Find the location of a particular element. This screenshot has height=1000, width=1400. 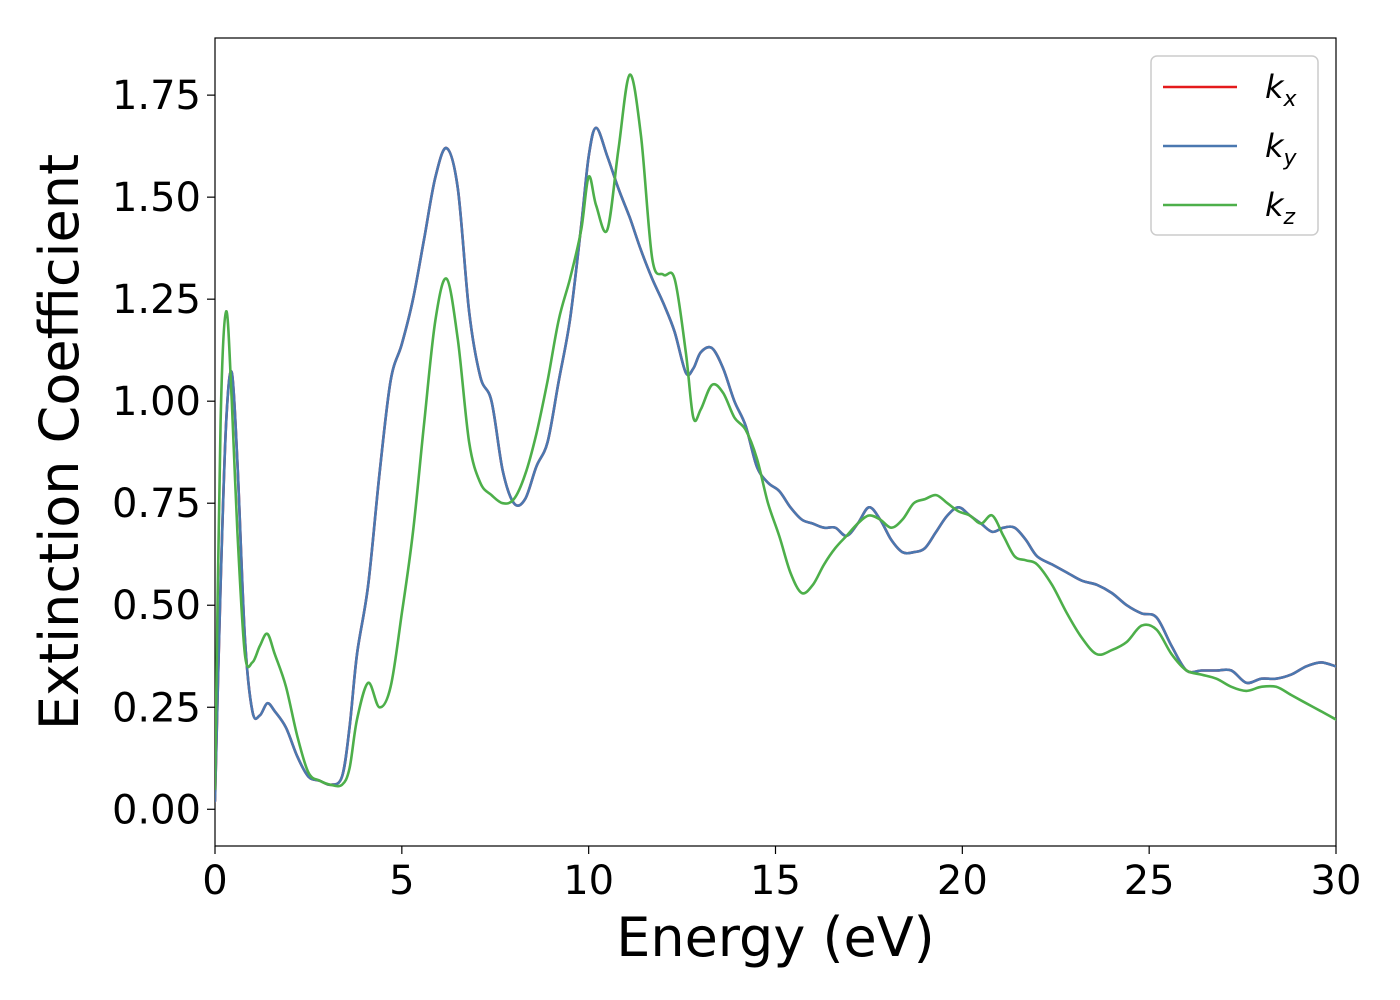

y-tick-label: 0.75 is located at coordinates (156, 504).